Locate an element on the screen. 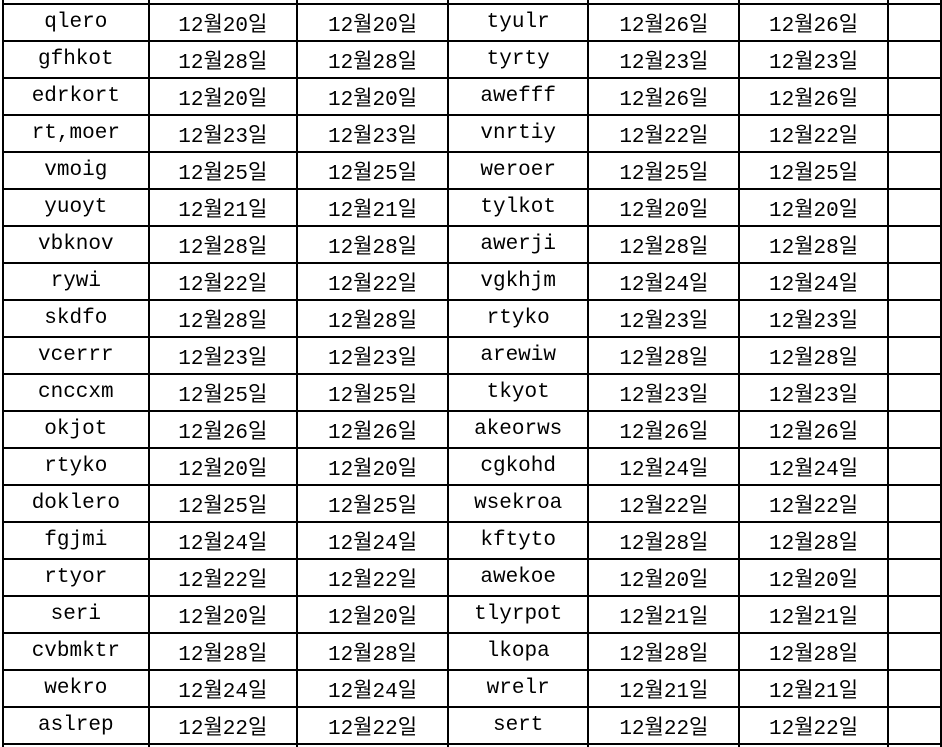  name-cell: fgjmi is located at coordinates (76, 540).